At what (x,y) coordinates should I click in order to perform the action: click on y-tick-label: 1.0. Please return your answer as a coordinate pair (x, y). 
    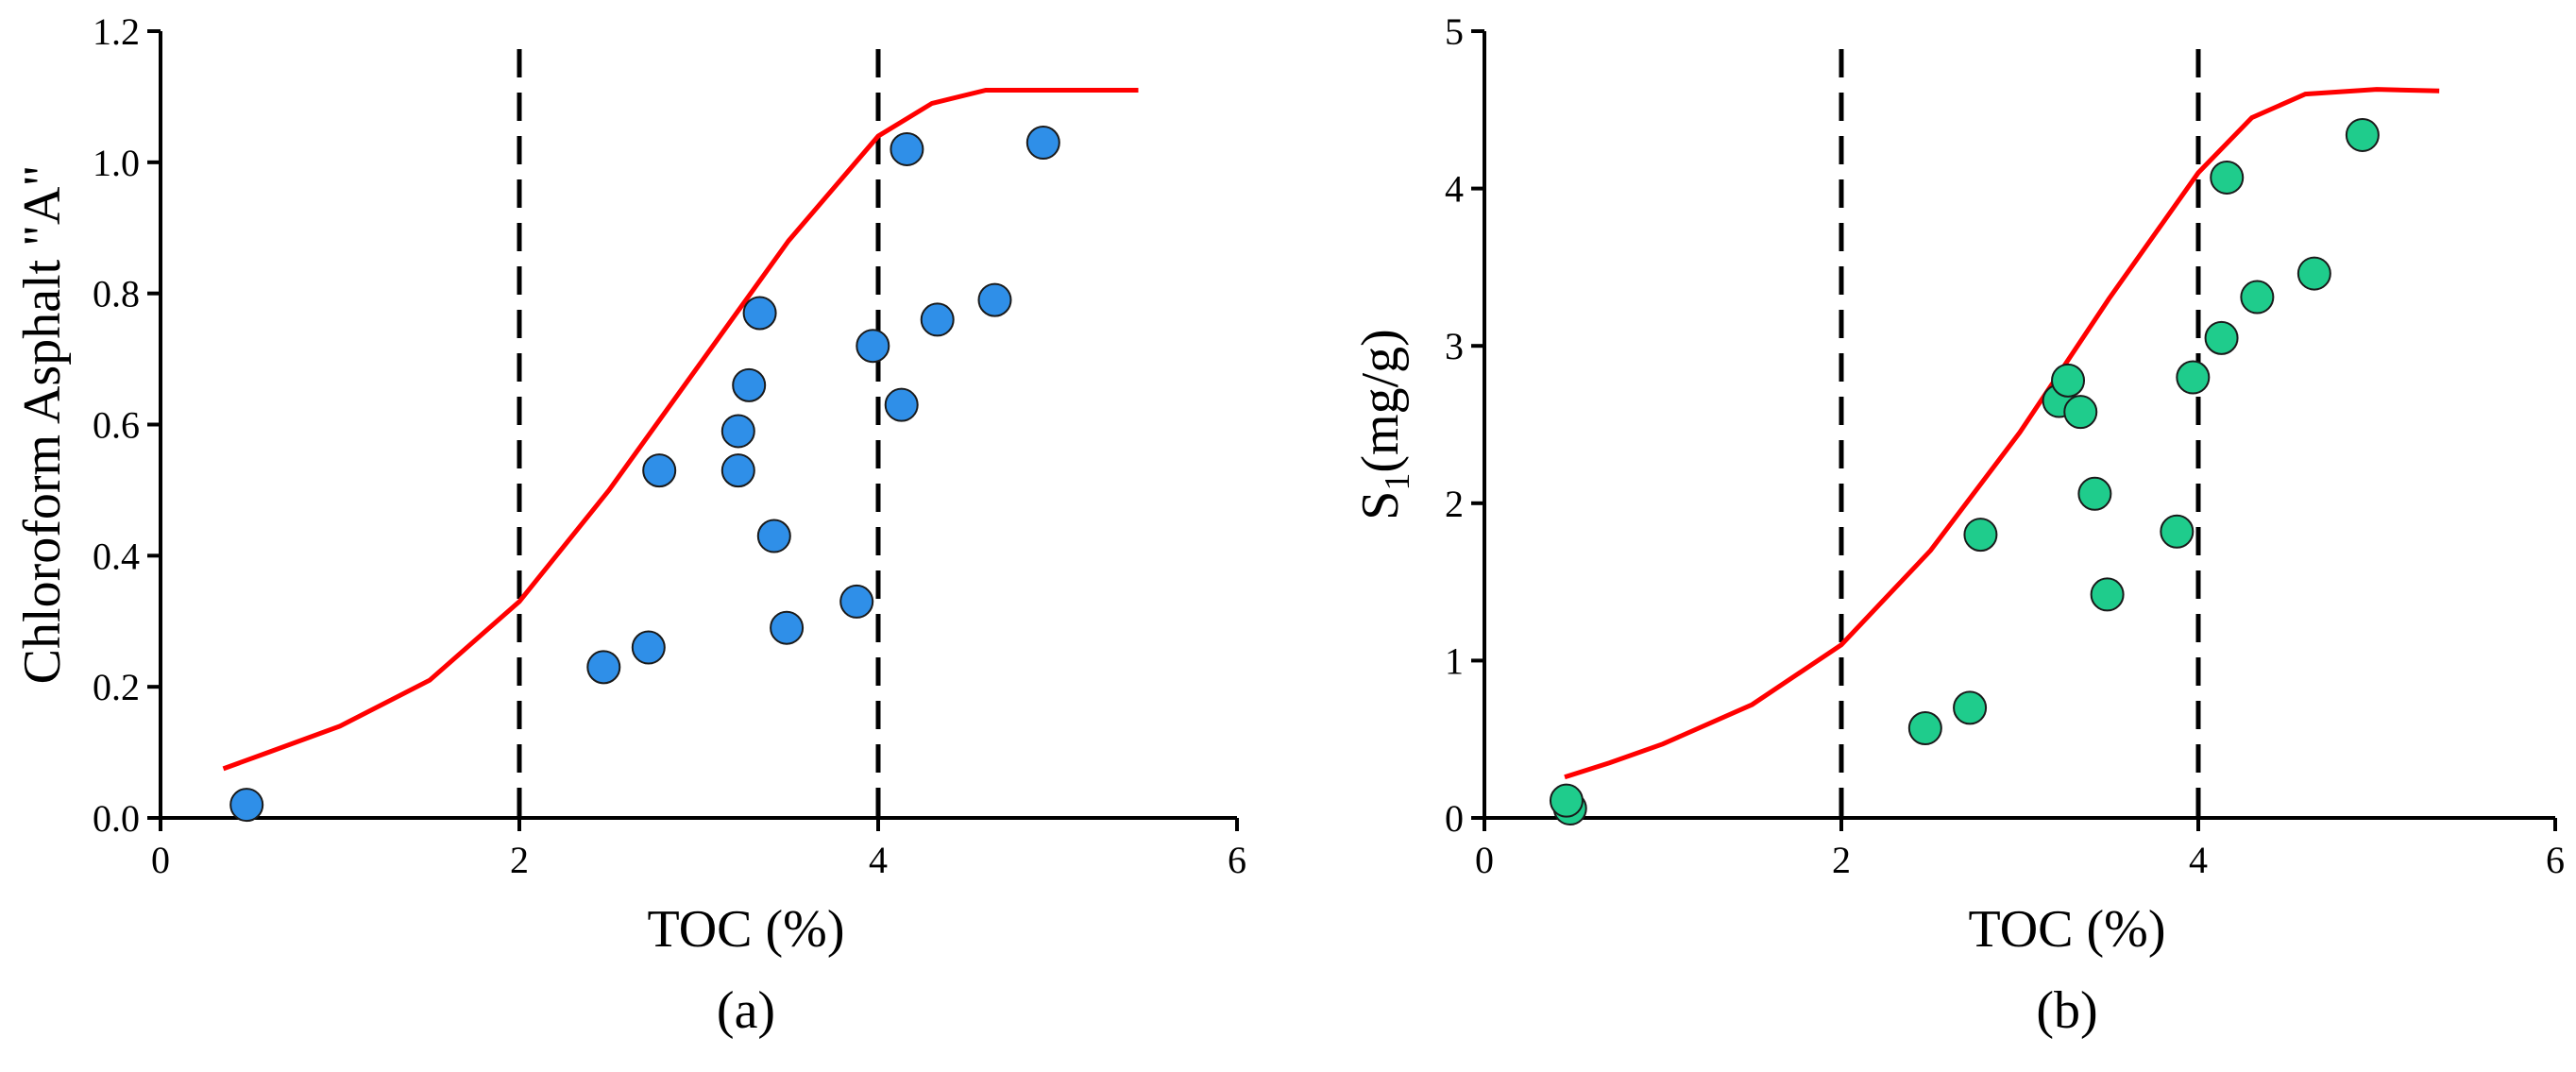
    Looking at the image, I should click on (116, 163).